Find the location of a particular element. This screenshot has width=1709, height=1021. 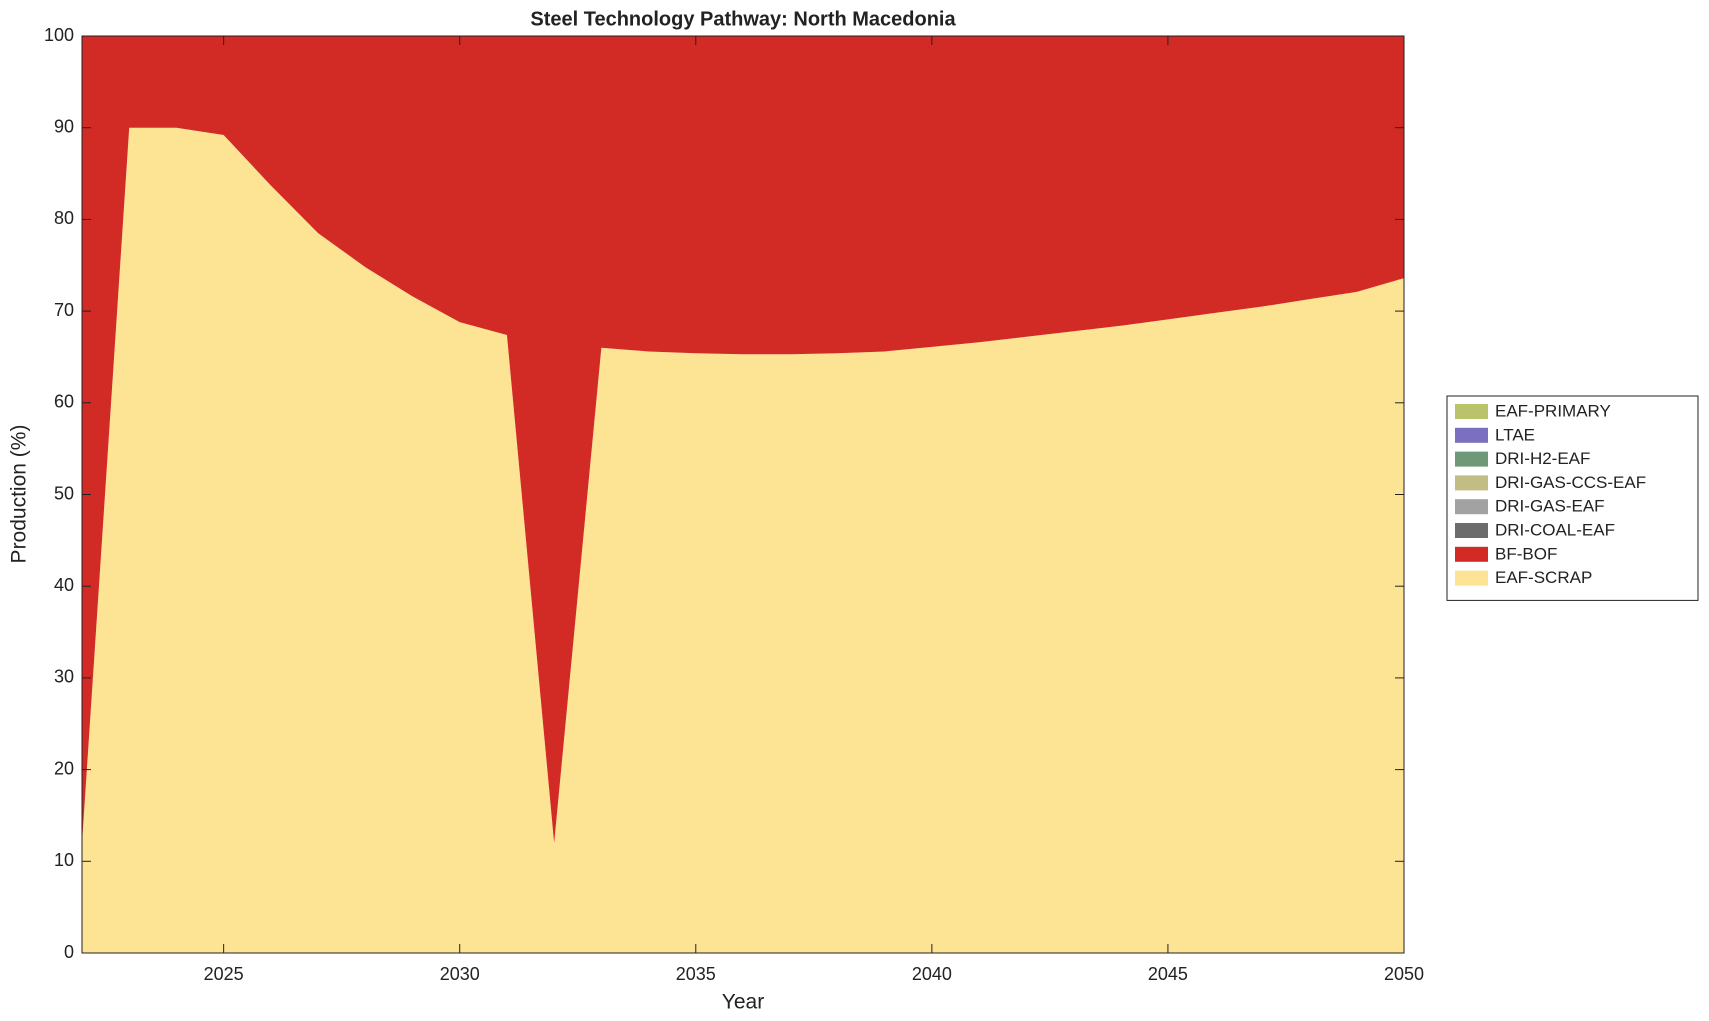

y-tick-label: 50 is located at coordinates (64, 493).